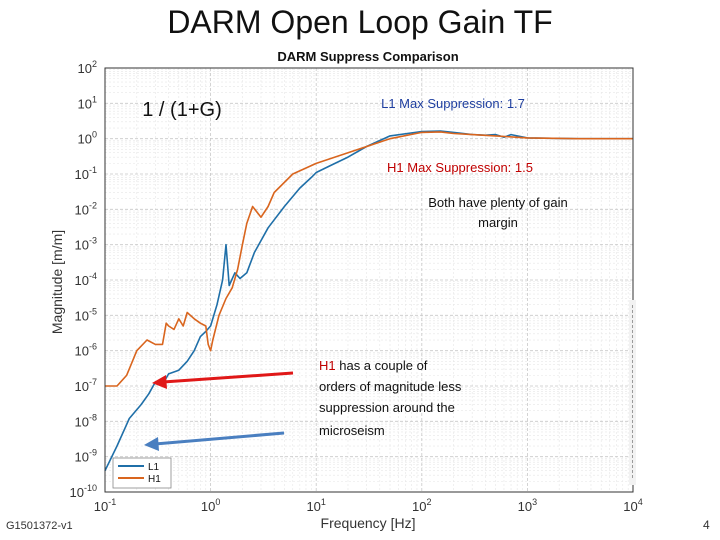 This screenshot has height=540, width=720. What do you see at coordinates (387, 407) in the screenshot?
I see `h1-note-line-3: suppression around the` at bounding box center [387, 407].